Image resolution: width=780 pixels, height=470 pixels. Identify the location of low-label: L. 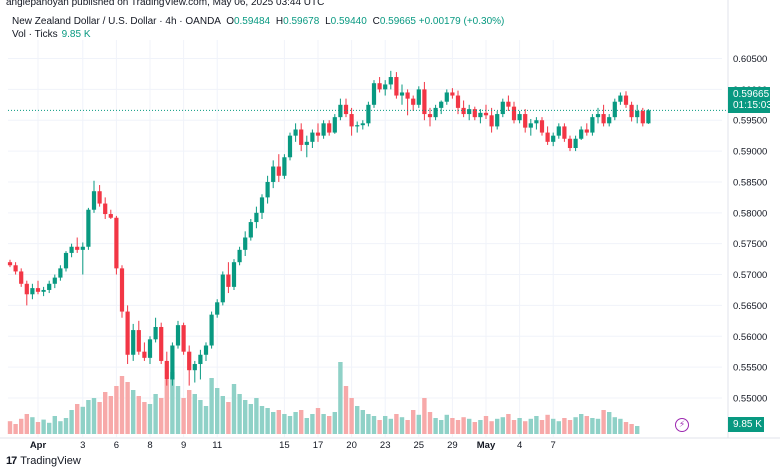
(328, 21).